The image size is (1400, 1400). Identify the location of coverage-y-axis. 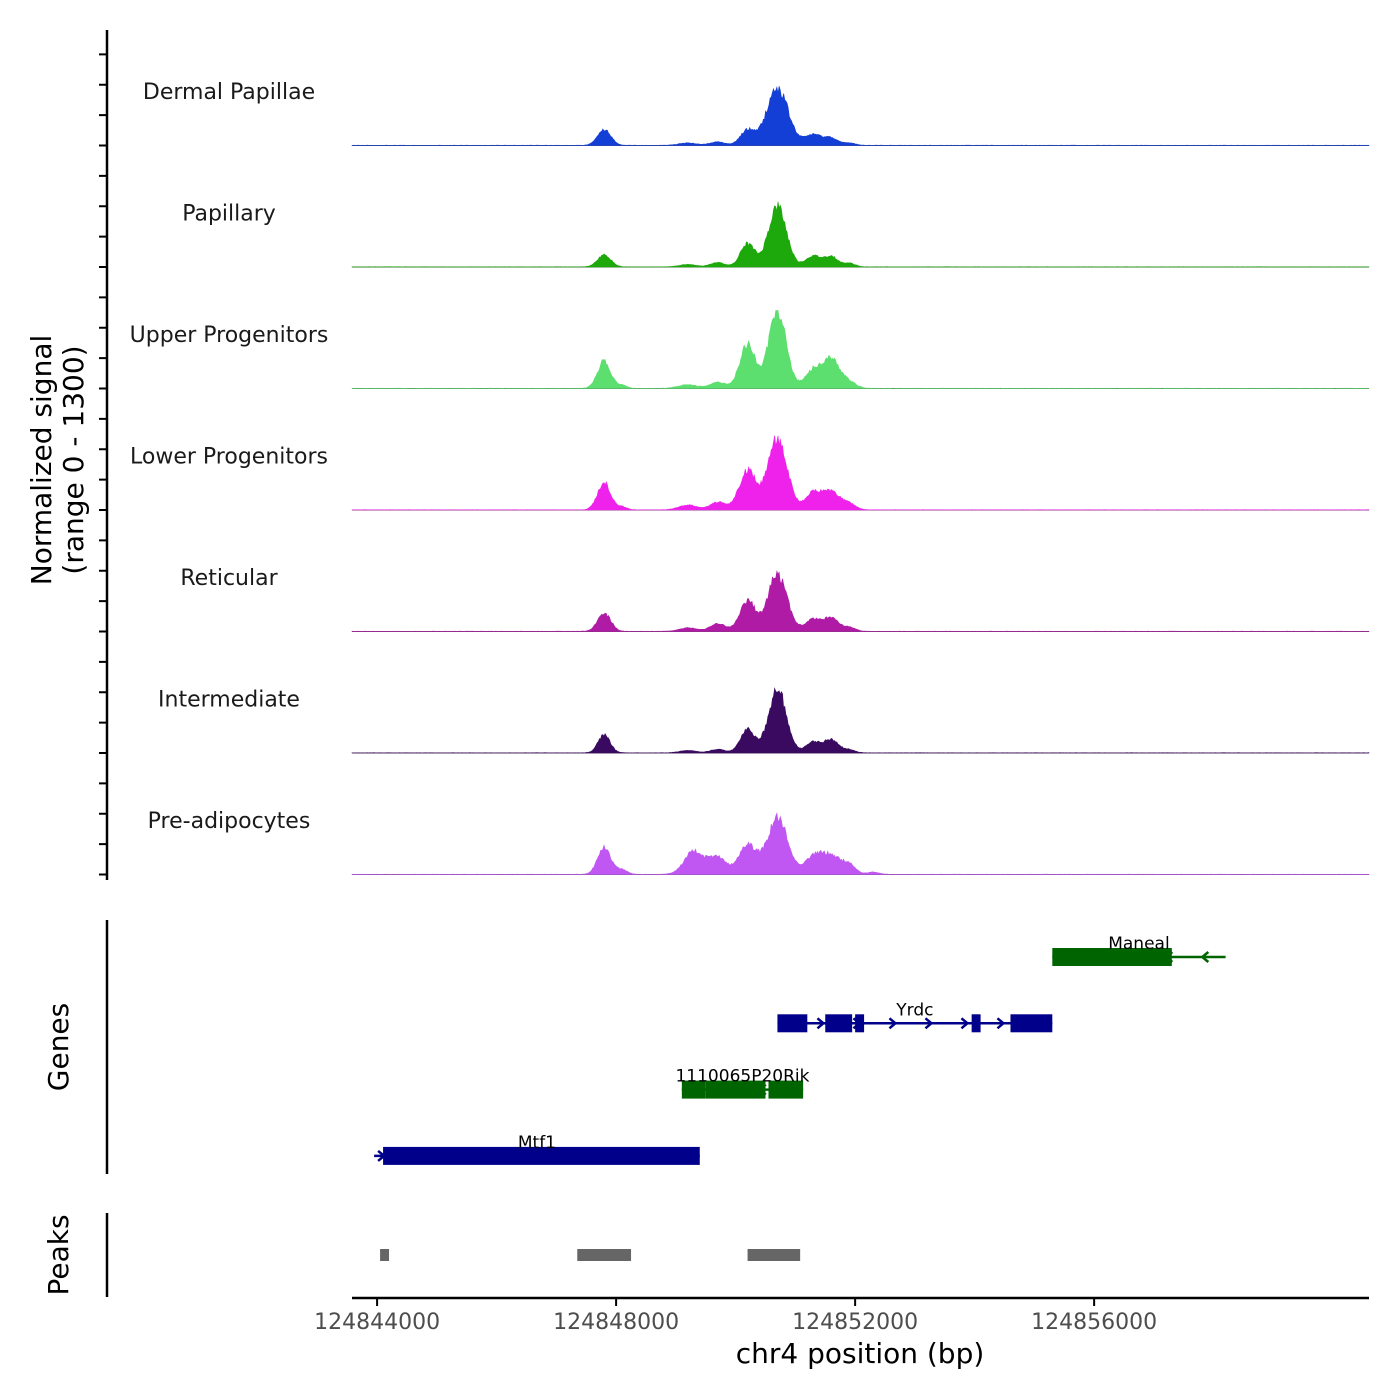
(104, 455).